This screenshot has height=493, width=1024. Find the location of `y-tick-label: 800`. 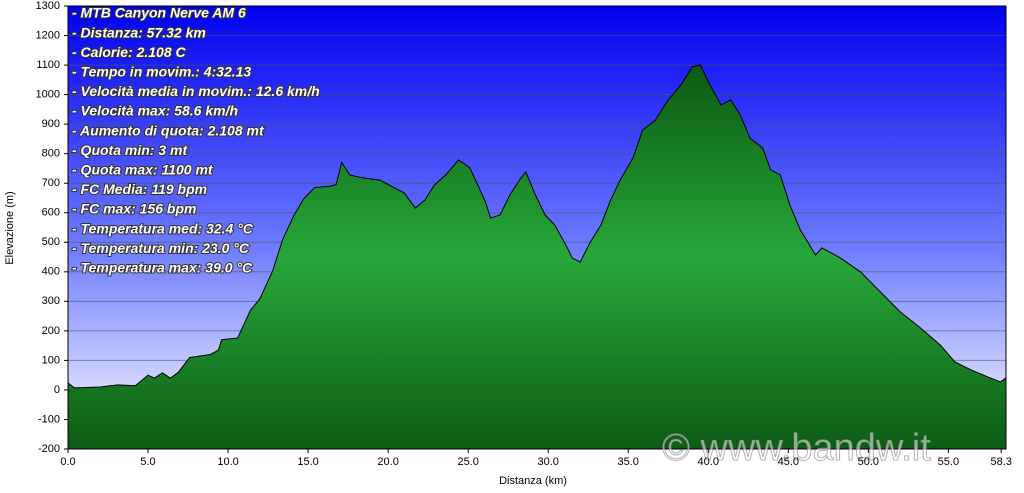

y-tick-label: 800 is located at coordinates (51, 154).